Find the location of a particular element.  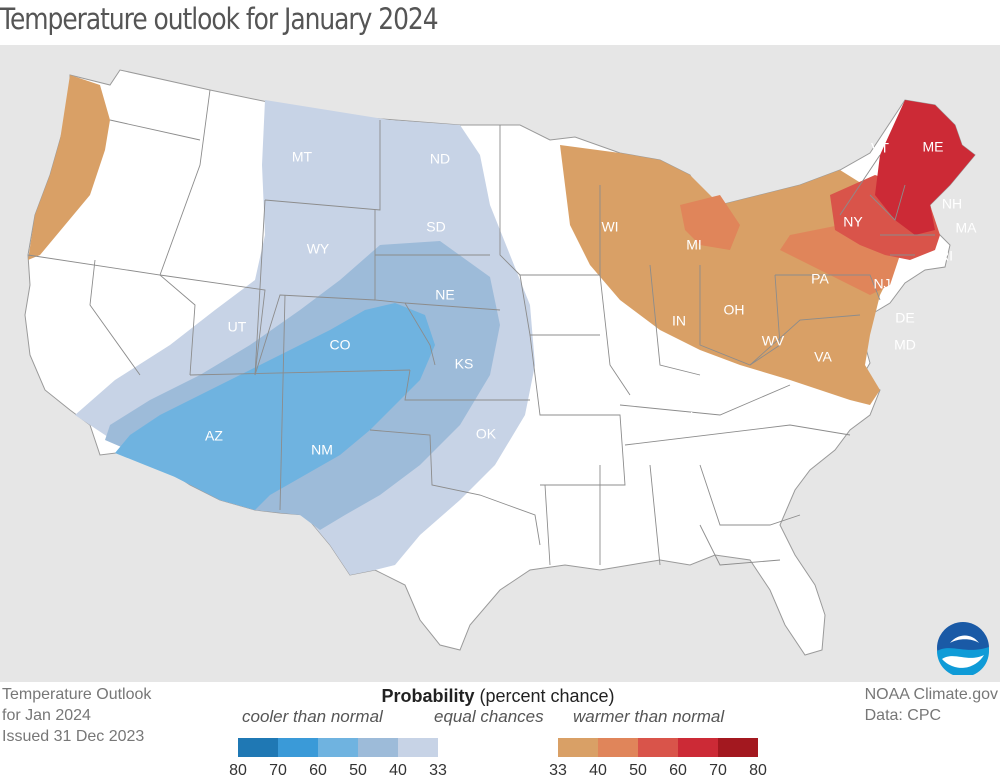

state-label-la: LA is located at coordinates (576, 529).